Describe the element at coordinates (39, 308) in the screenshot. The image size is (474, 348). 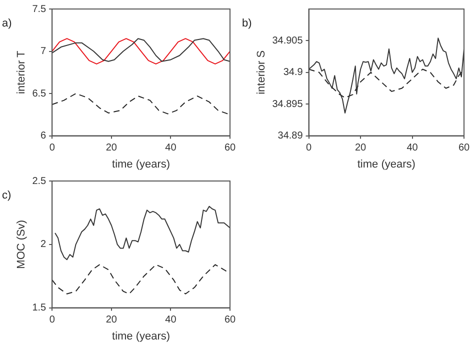
I see `y-tick-label: 1.5` at that location.